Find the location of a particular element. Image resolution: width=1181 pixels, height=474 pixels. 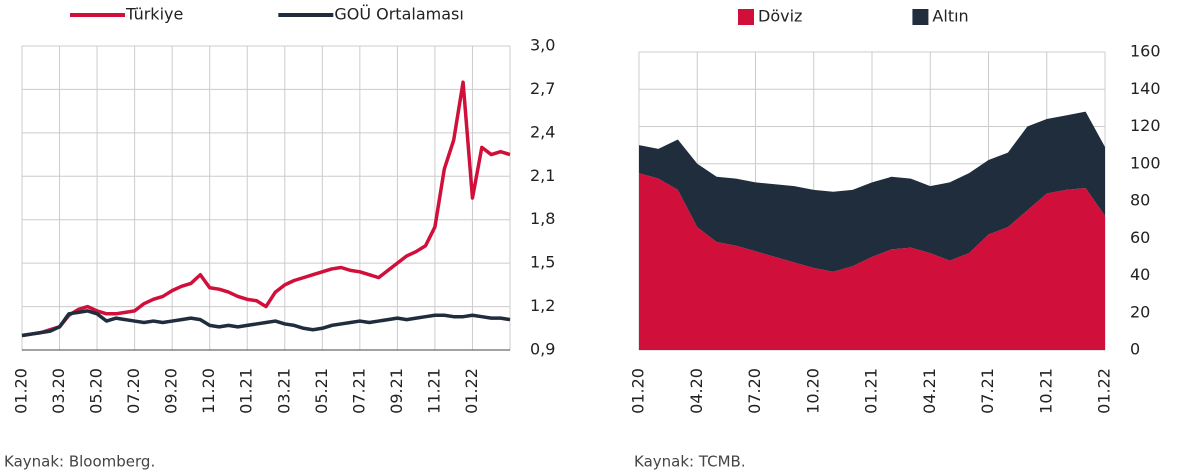

x-tick-label: 09.21 is located at coordinates (396, 391).